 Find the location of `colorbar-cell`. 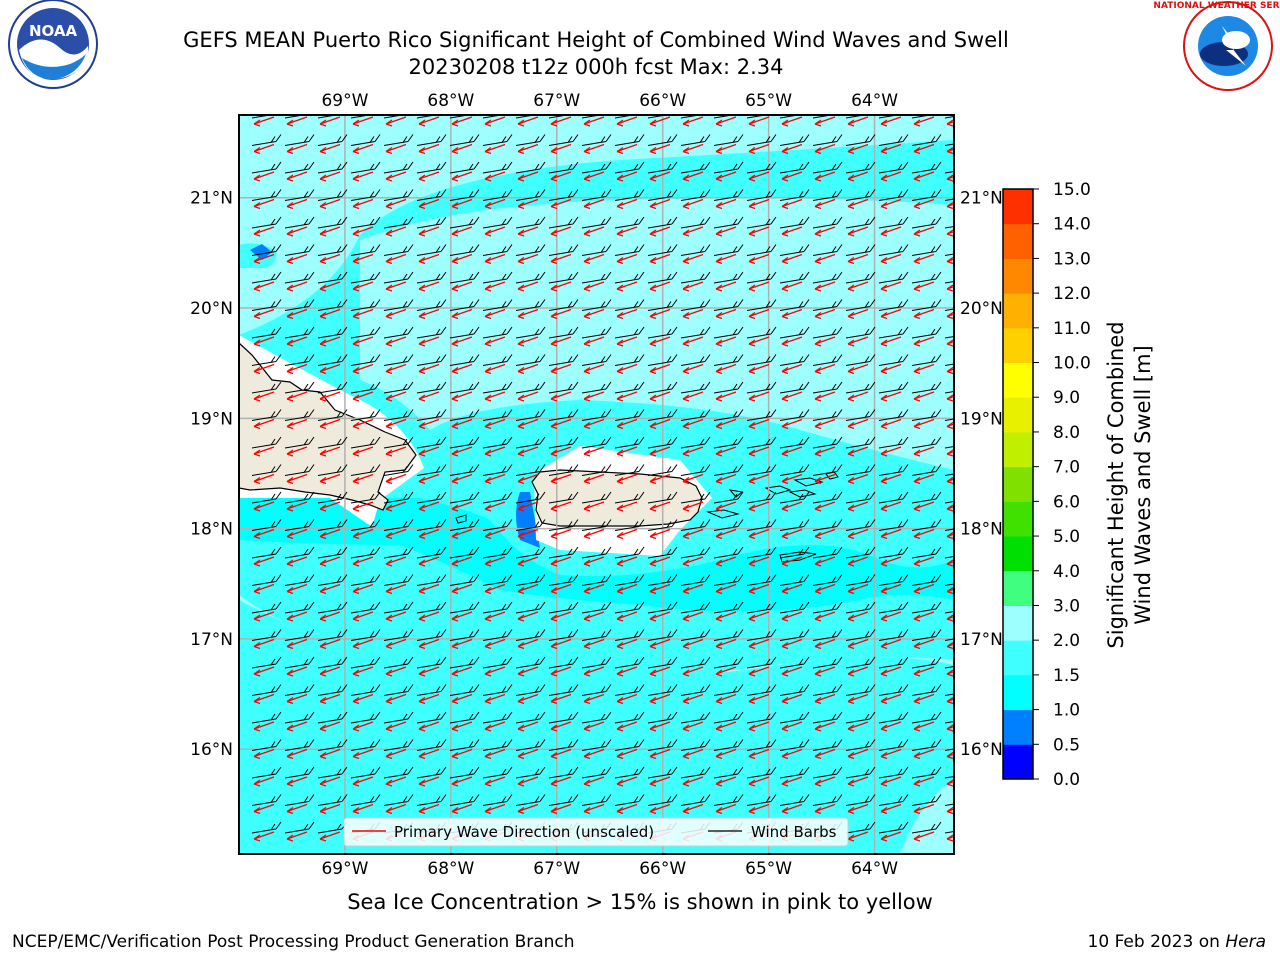

colorbar-cell is located at coordinates (1018, 484).